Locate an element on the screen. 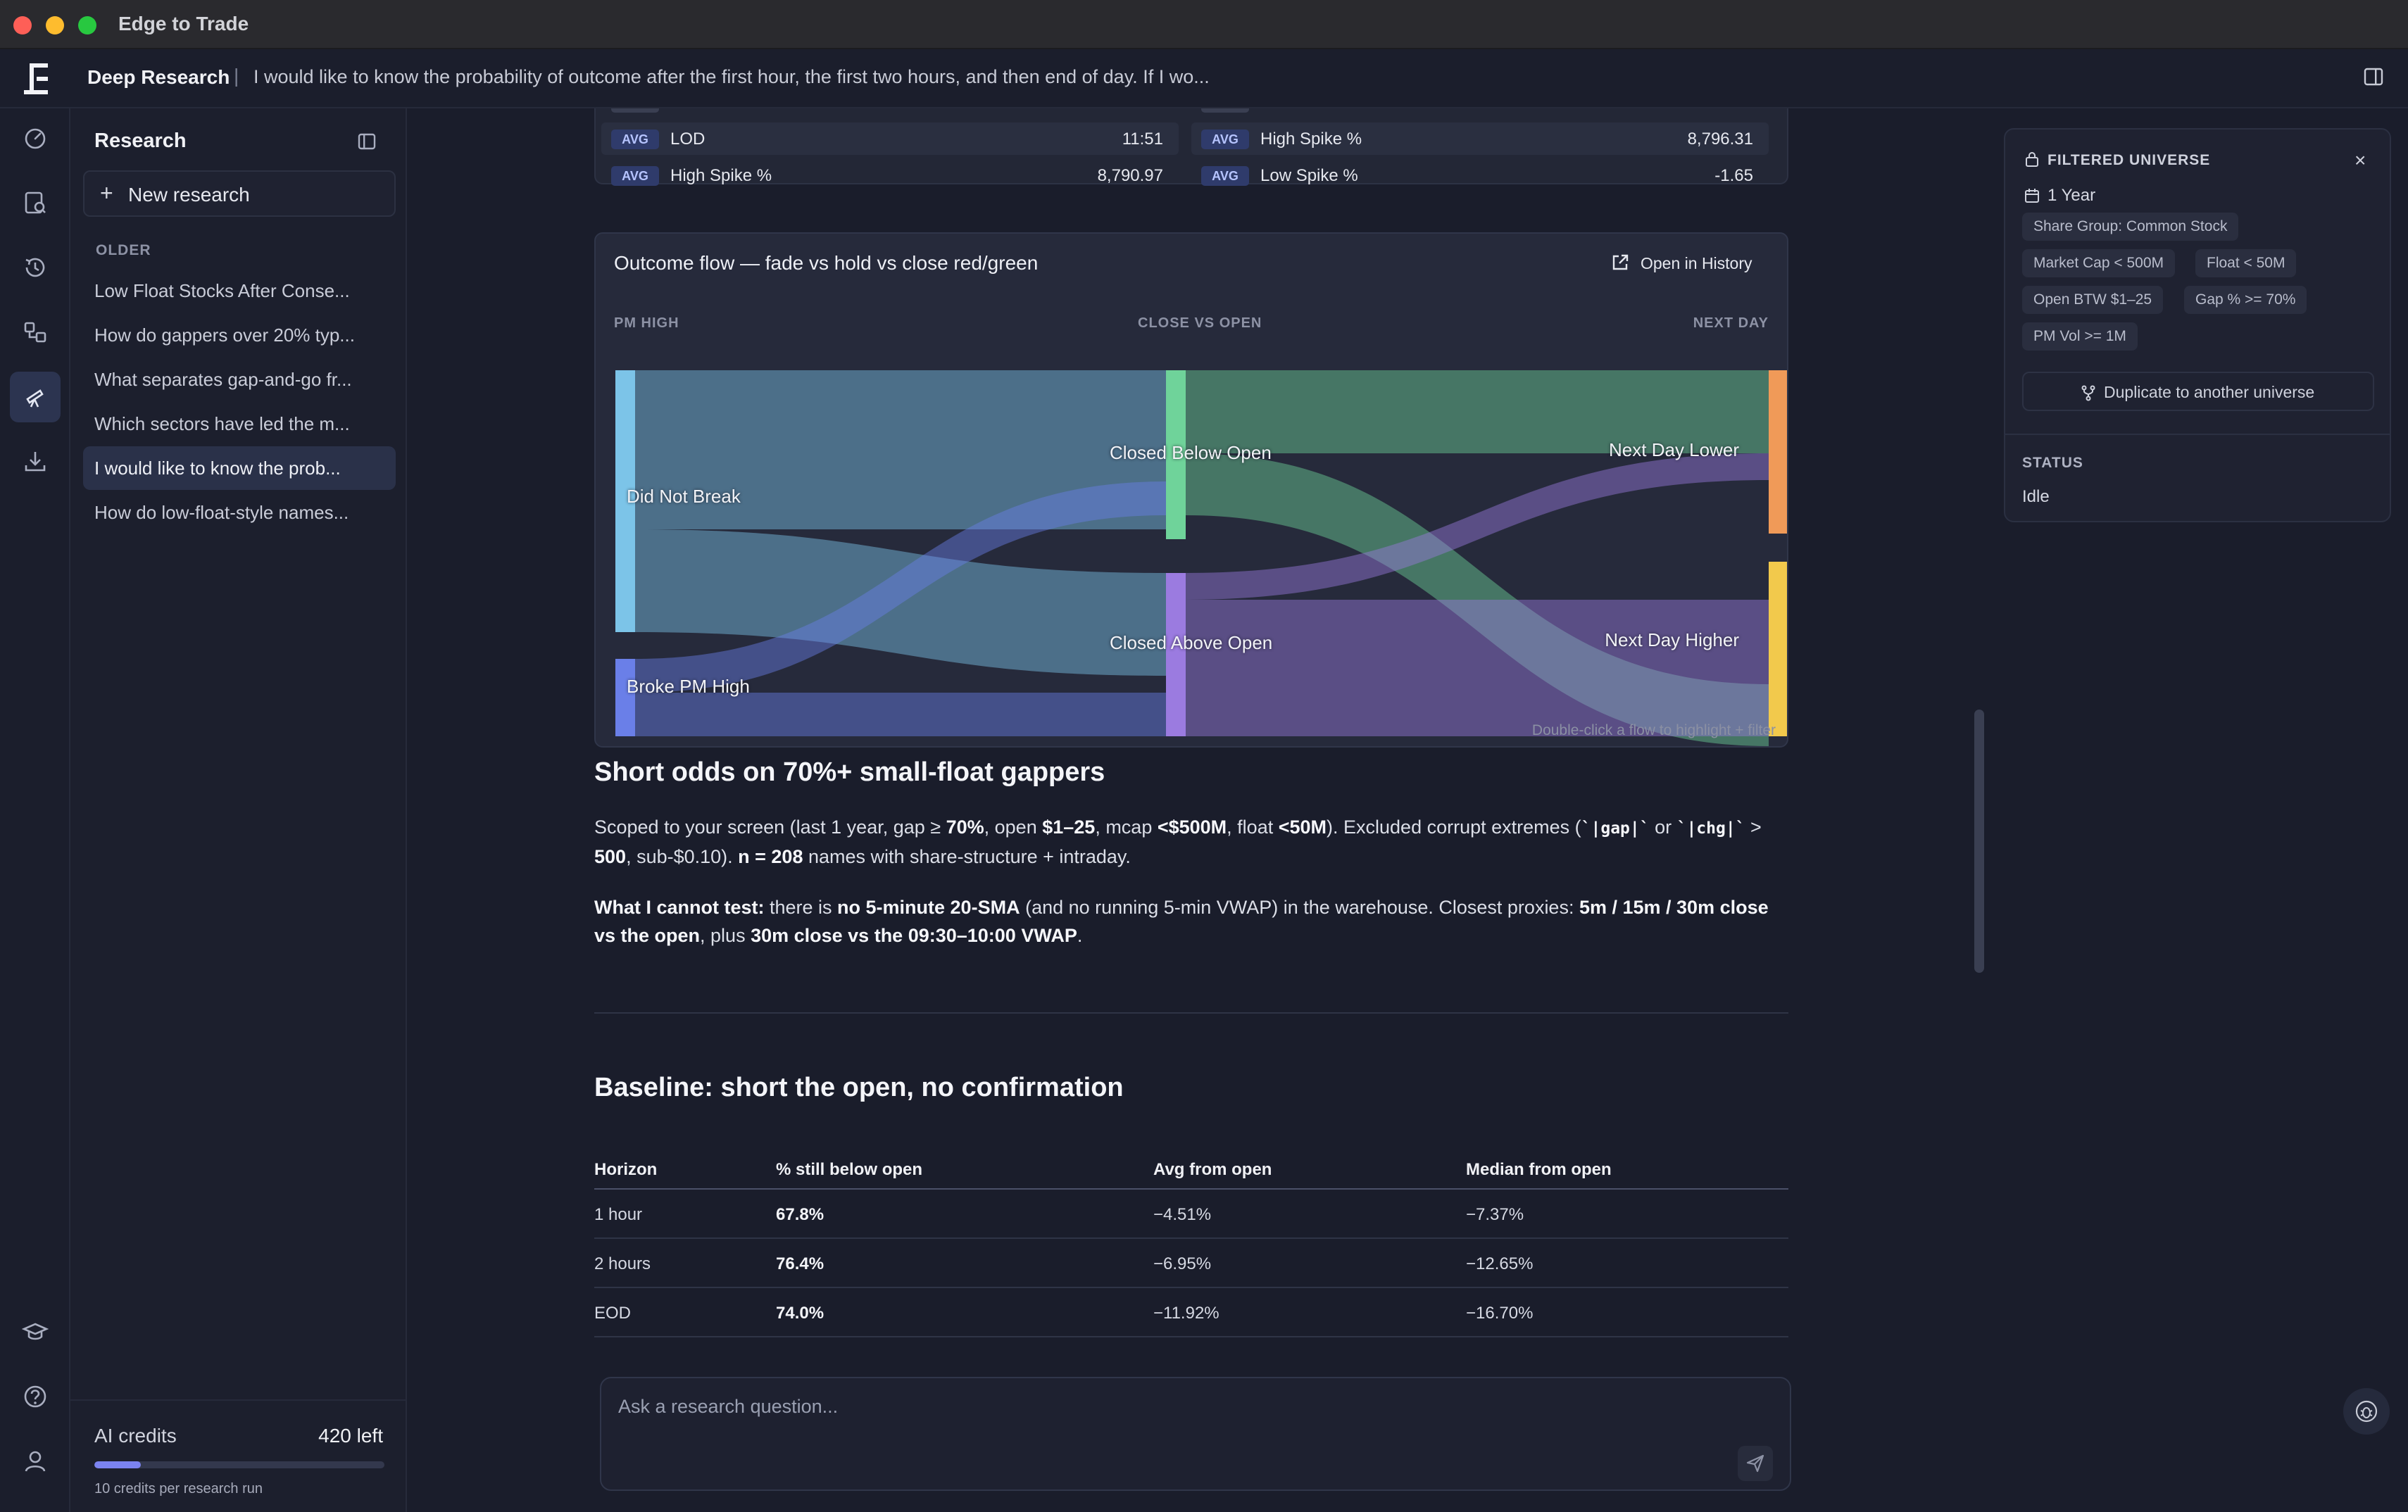 The height and width of the screenshot is (1512, 2408). content-scrollbar is located at coordinates (1979, 842).